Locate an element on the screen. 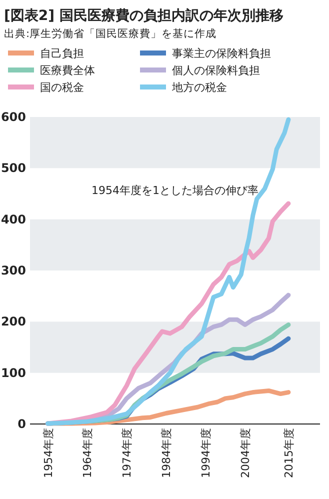  x-tick-label: 1974年度 is located at coordinates (127, 453).